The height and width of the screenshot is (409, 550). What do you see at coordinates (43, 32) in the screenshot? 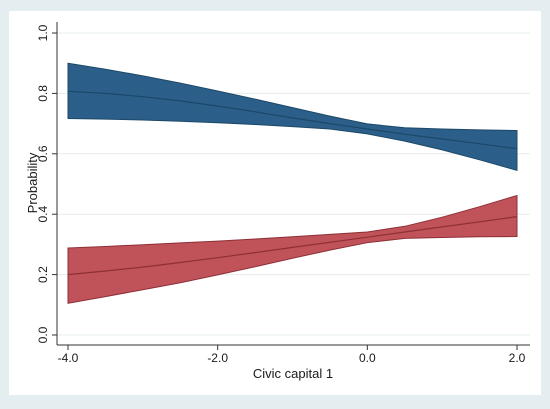
I see `y-tick-label: 1.0` at bounding box center [43, 32].